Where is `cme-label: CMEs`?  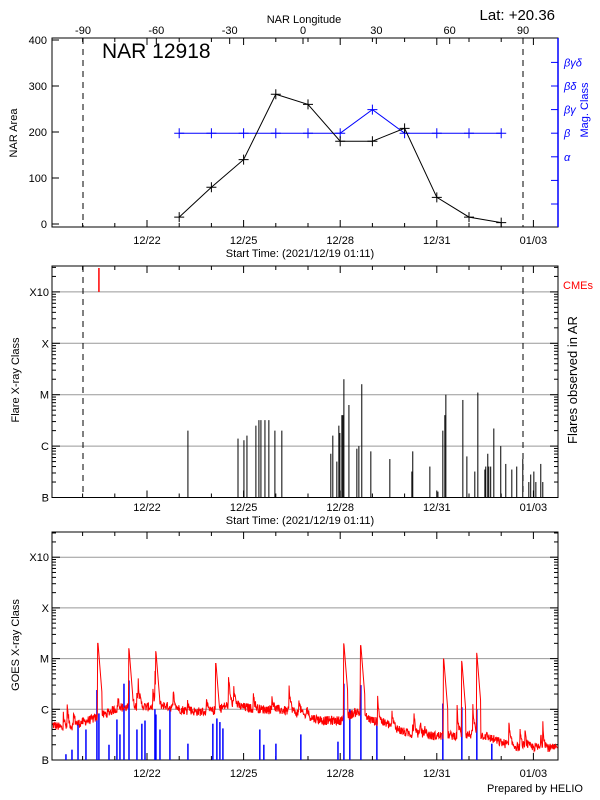
cme-label: CMEs is located at coordinates (578, 286).